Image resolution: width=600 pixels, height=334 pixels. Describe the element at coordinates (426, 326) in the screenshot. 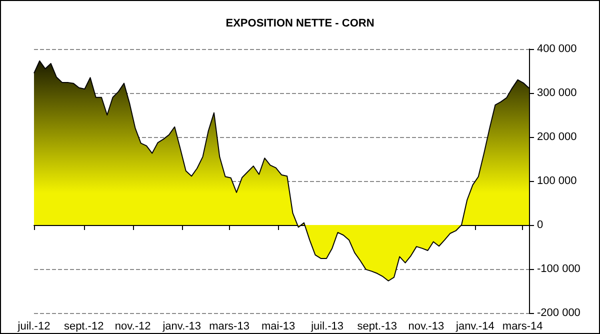

I see `x-tick-label: nov.-13` at that location.